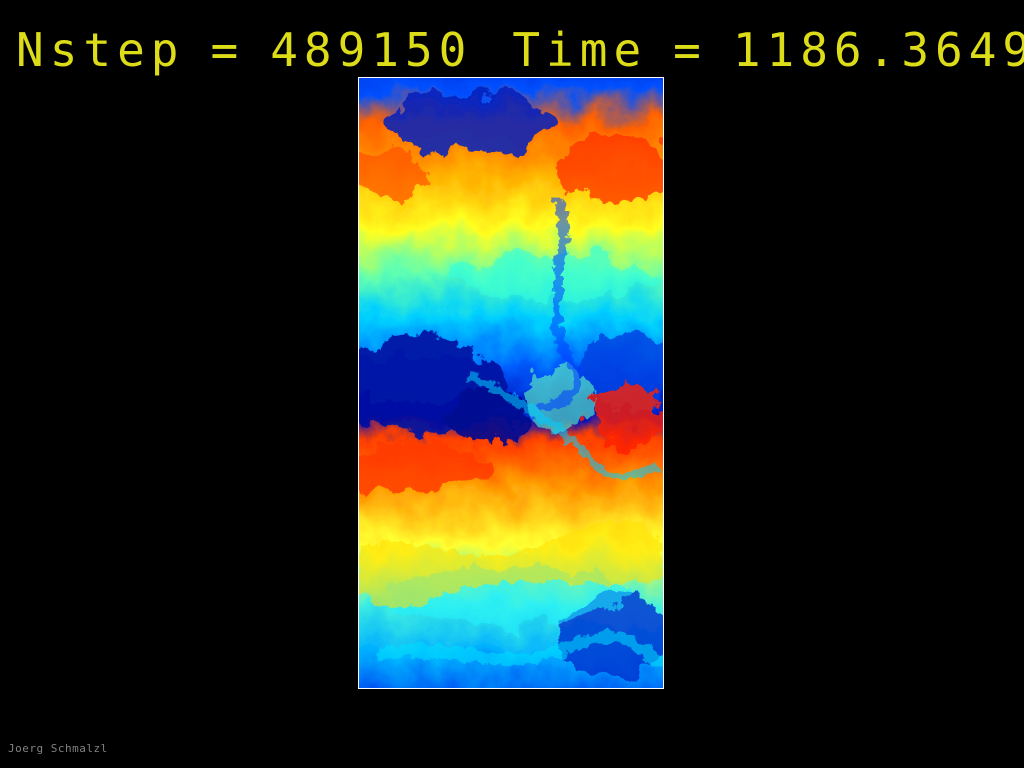 The height and width of the screenshot is (768, 1024). What do you see at coordinates (690, 50) in the screenshot?
I see `time-equals: =` at bounding box center [690, 50].